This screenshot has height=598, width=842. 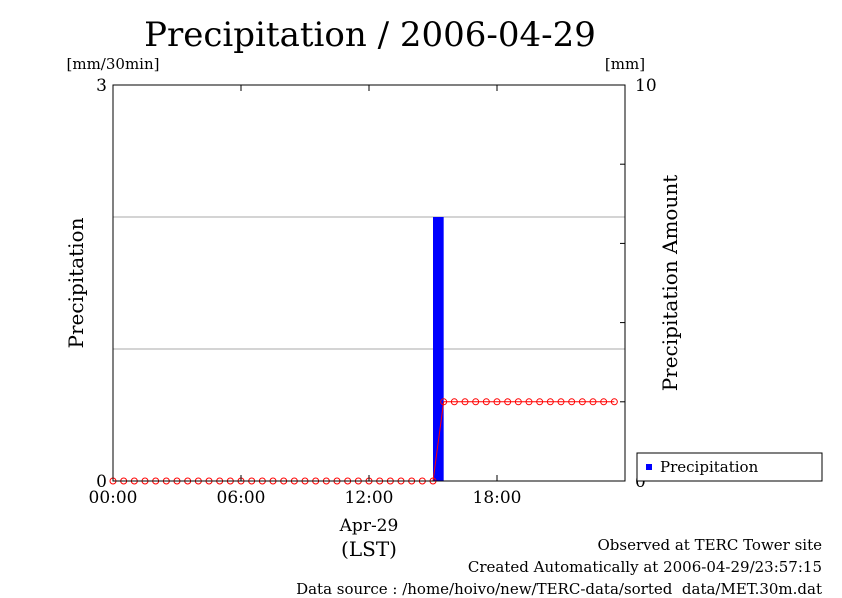 I want to click on precipitation-bars, so click(x=438, y=349).